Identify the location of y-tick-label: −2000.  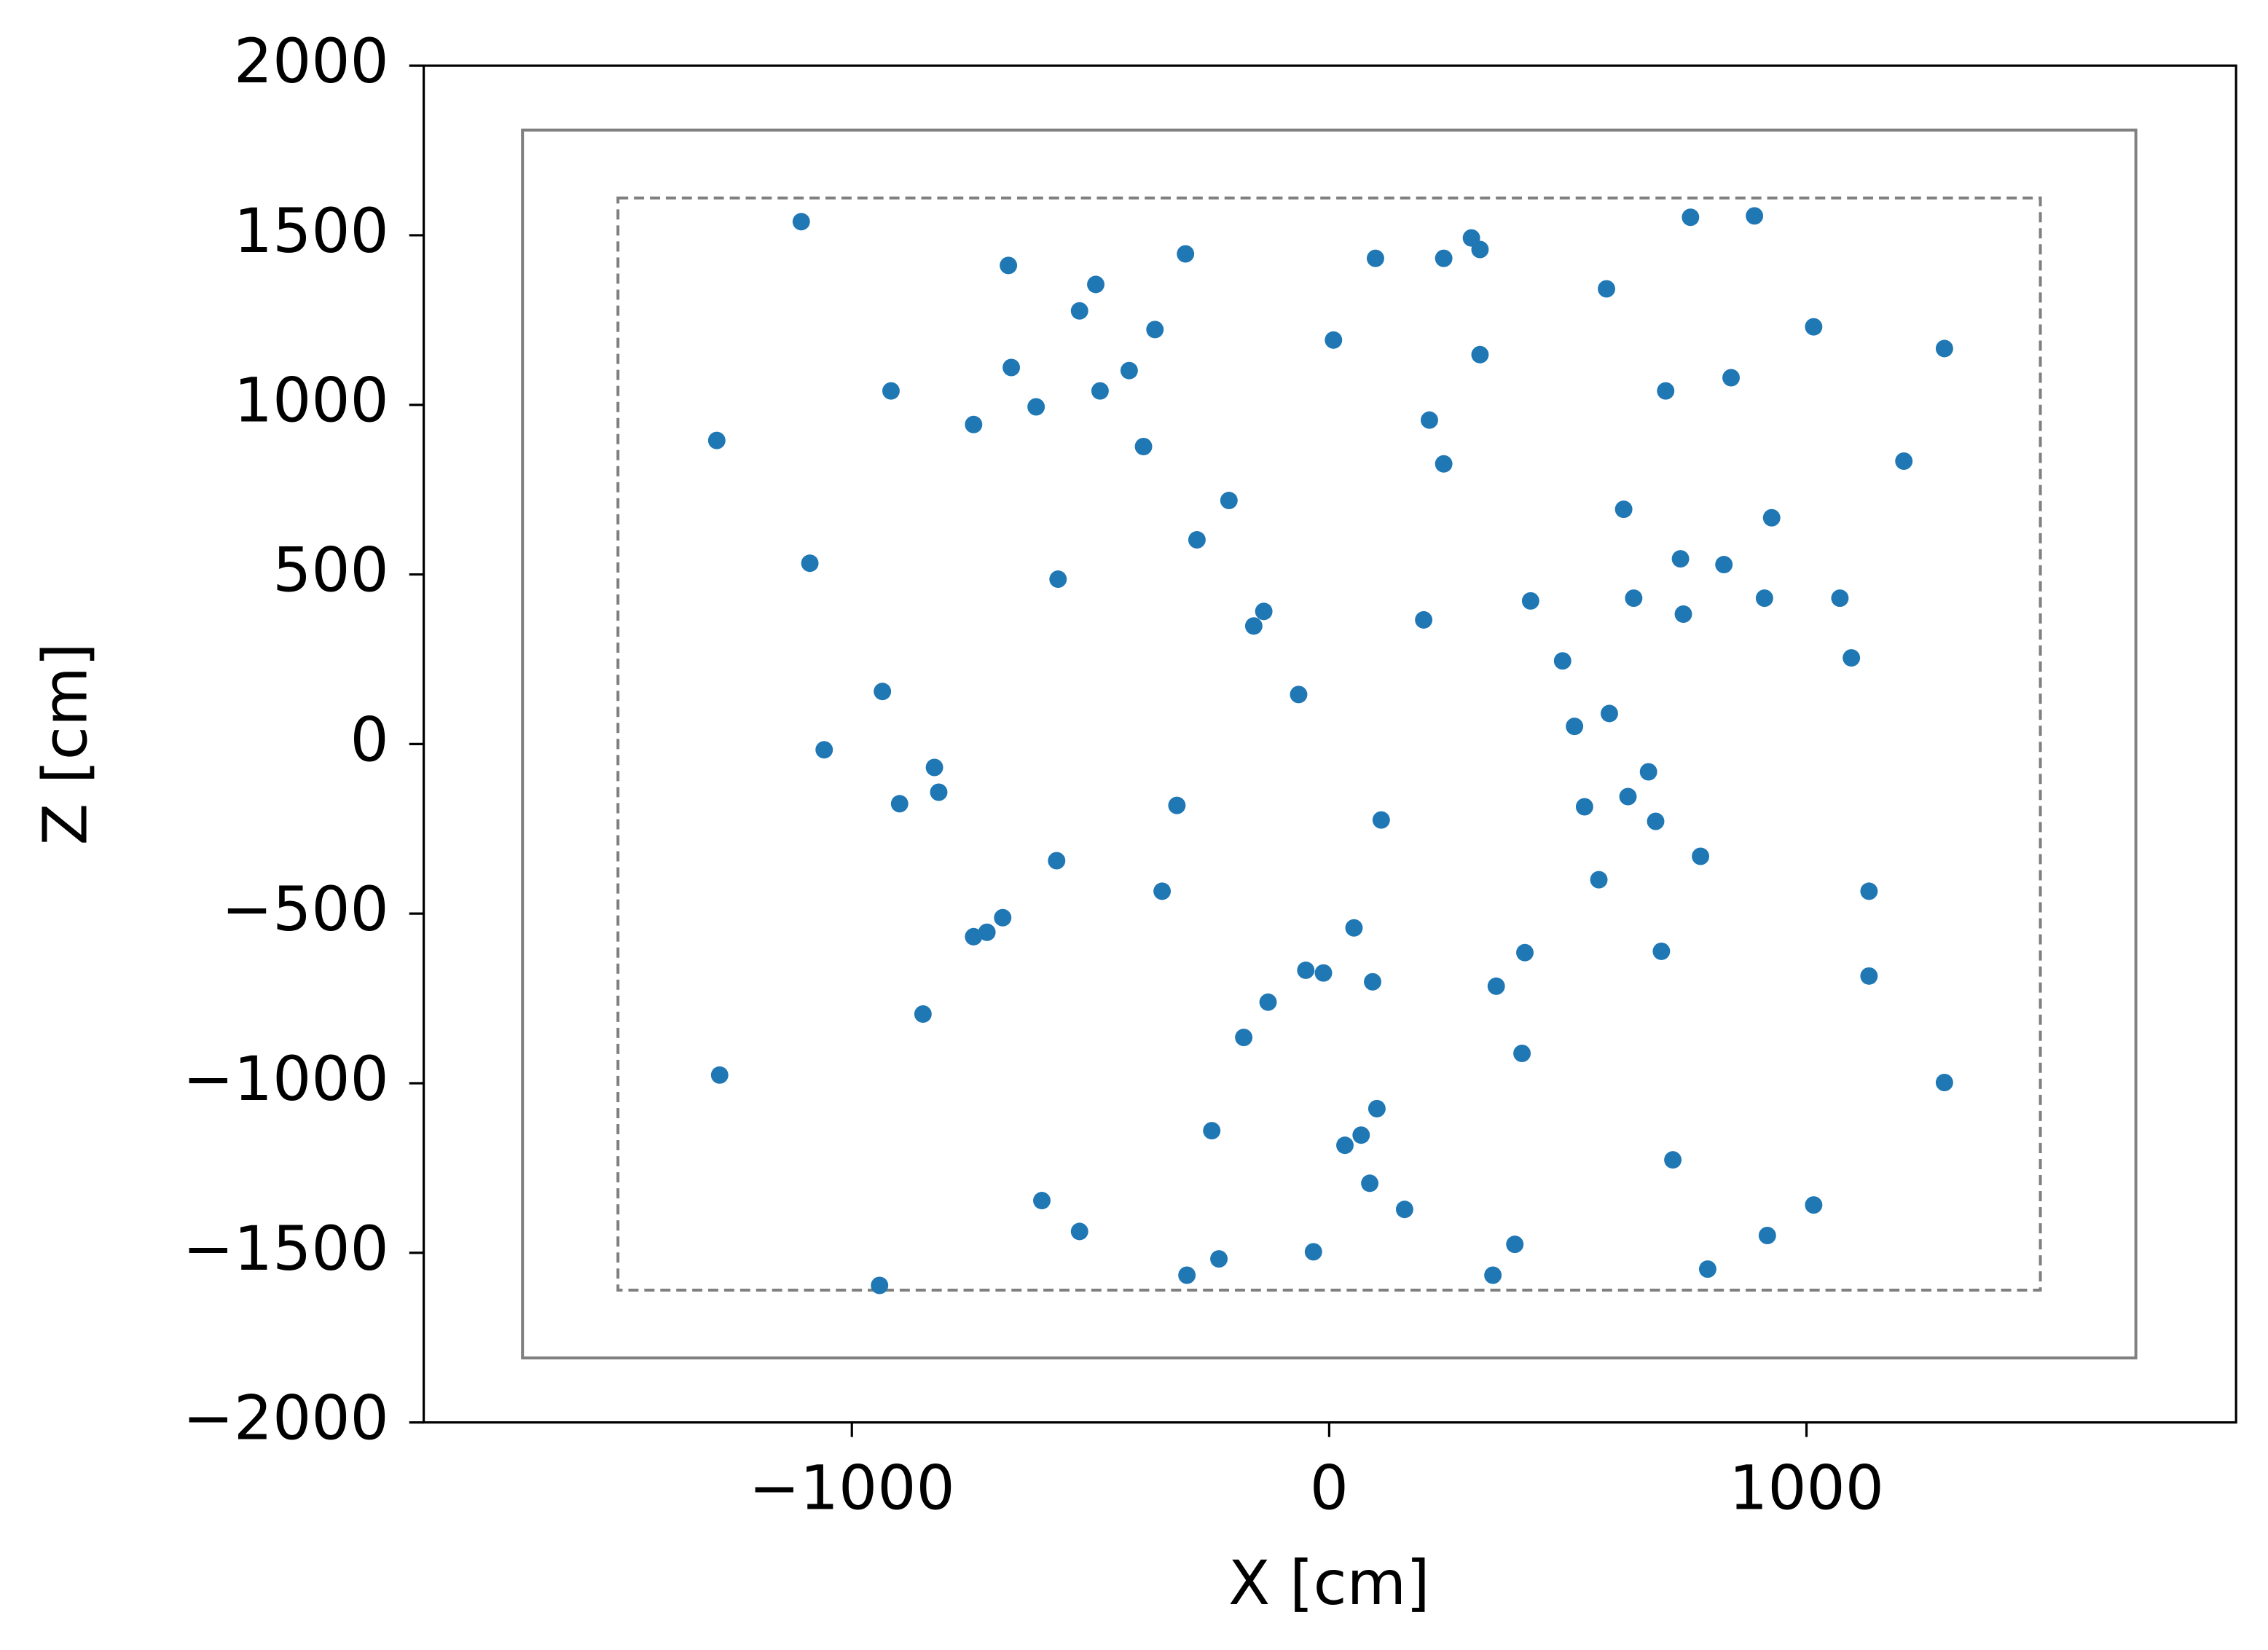
(286, 1417).